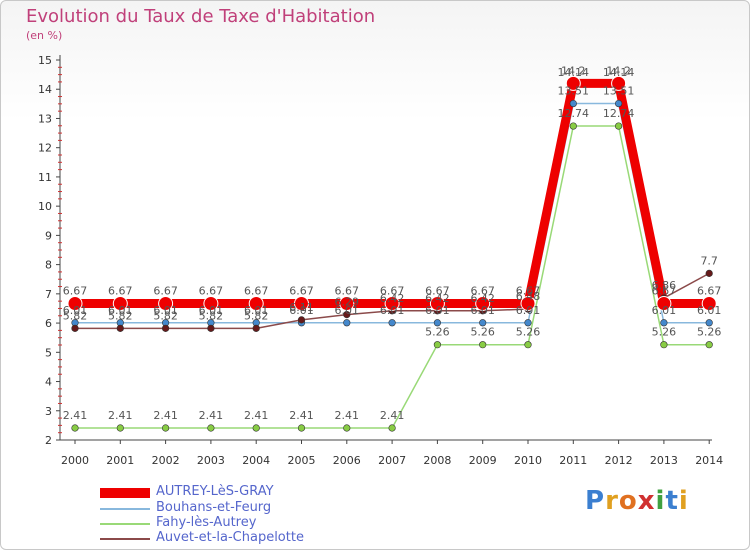  What do you see at coordinates (528, 460) in the screenshot?
I see `x-tick-label: 2010` at bounding box center [528, 460].